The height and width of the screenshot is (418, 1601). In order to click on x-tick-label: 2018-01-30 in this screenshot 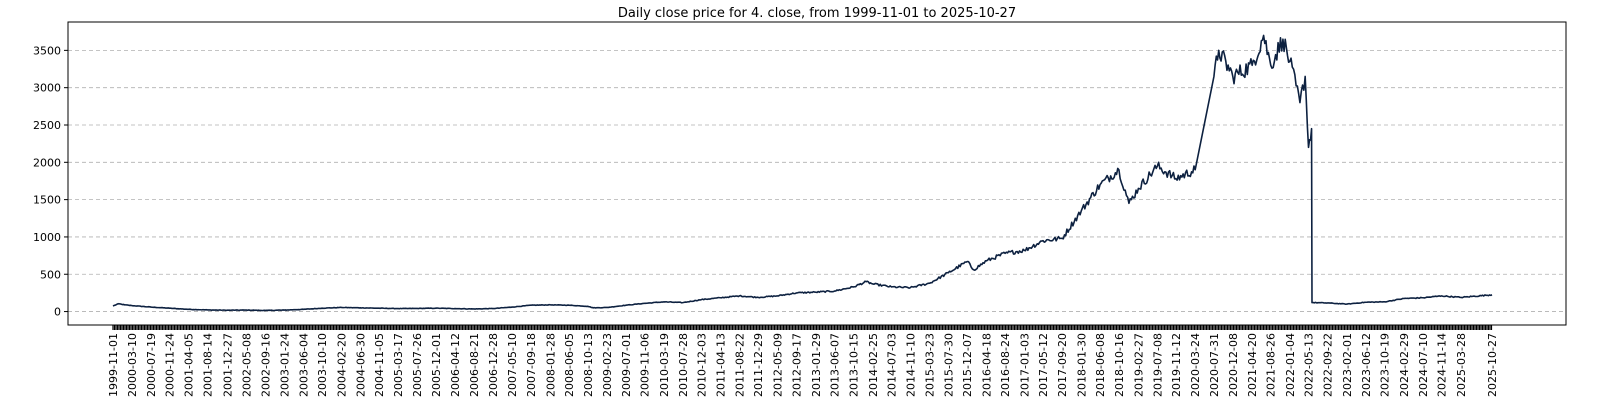, I will do `click(1081, 365)`.